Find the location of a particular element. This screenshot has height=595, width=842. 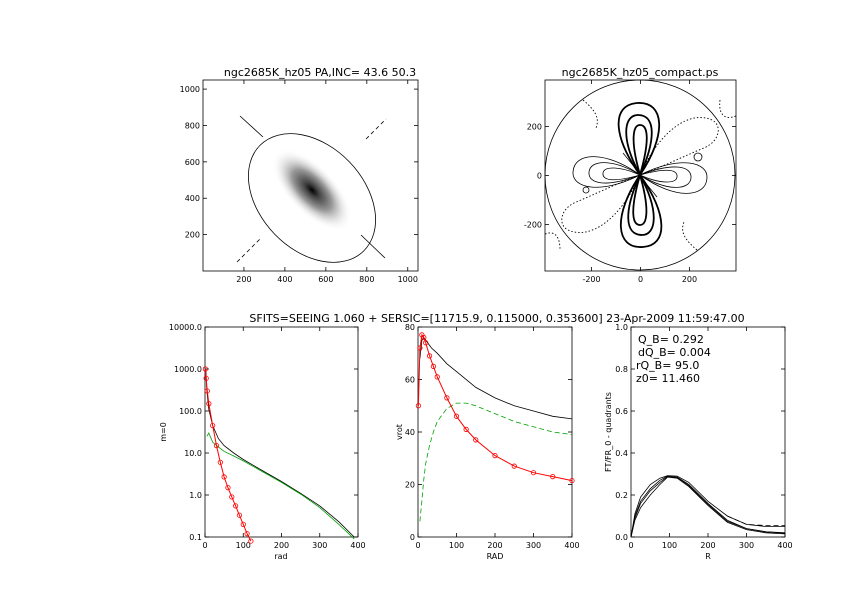

y-tick-label: 1000 is located at coordinates (190, 89).